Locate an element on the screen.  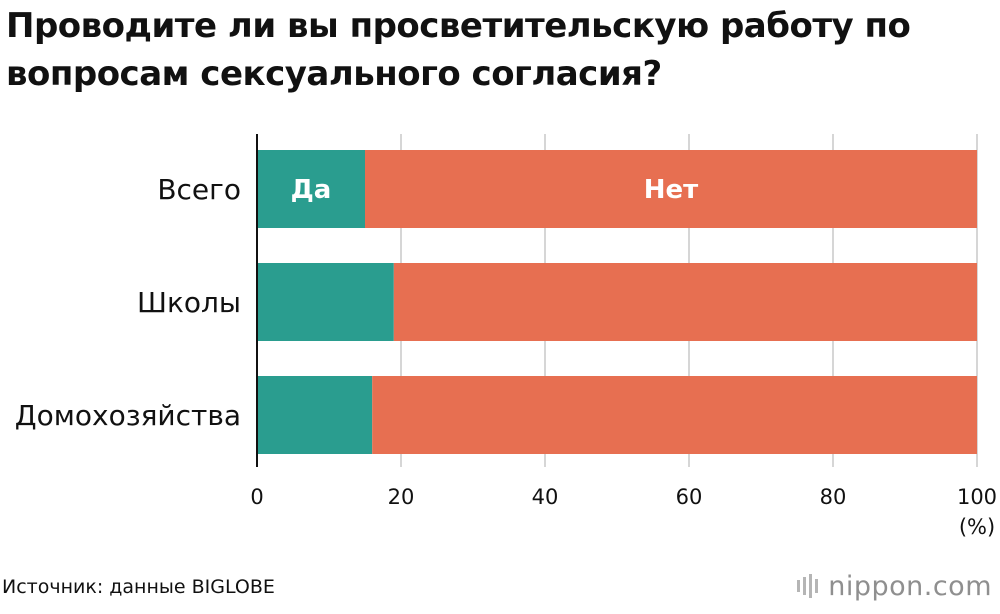
series-label: Да is located at coordinates (311, 190).